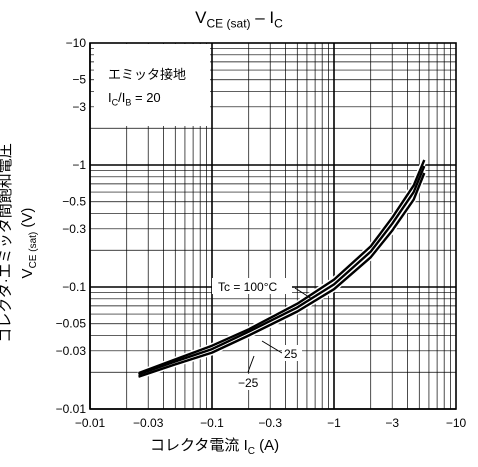 The width and height of the screenshot is (478, 467). I want to click on annotation-25: 25, so click(291, 354).